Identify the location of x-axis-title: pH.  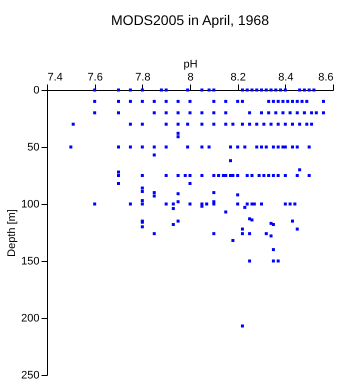
(190, 64).